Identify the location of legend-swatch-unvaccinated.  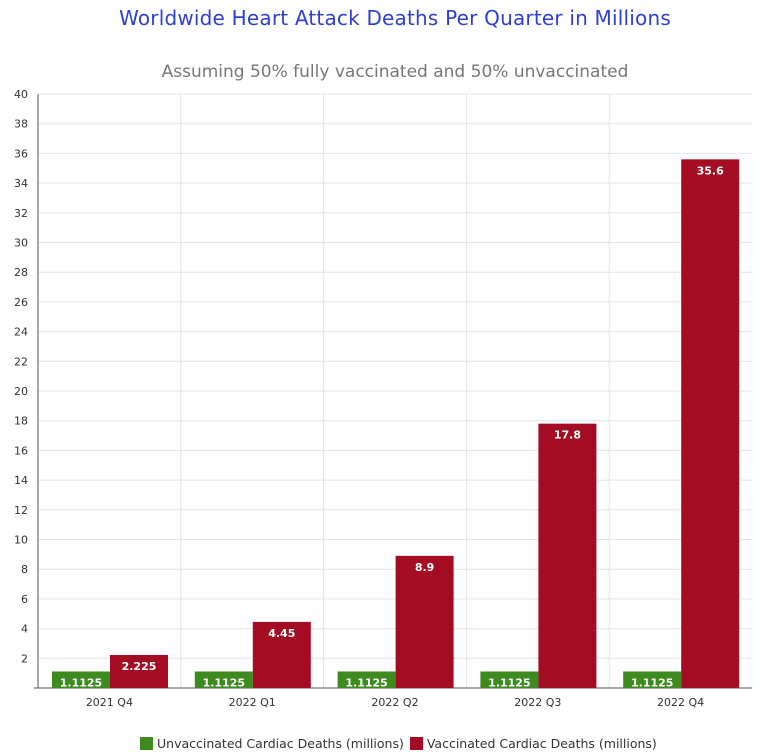
(146, 743).